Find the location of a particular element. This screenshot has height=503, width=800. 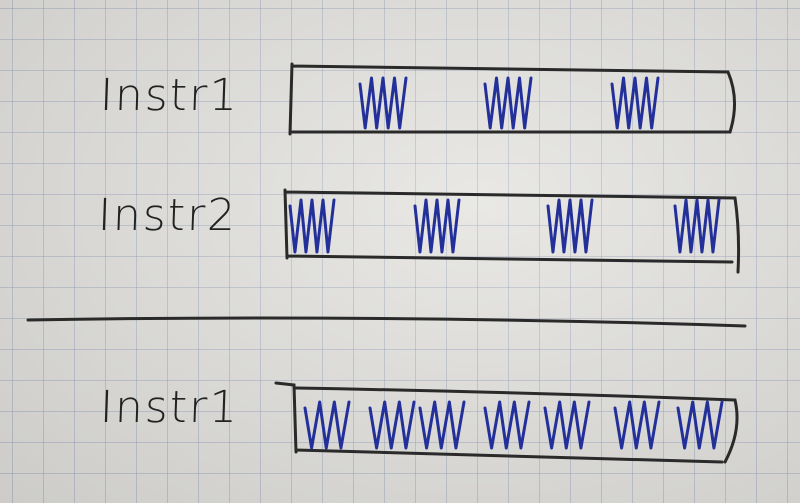

section-divider is located at coordinates (386, 322).